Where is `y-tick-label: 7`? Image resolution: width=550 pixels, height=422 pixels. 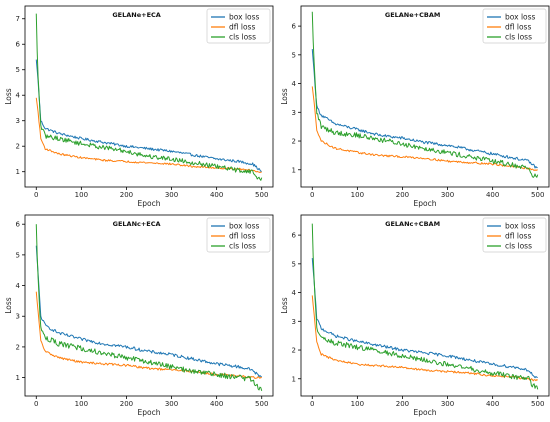
y-tick-label: 7 is located at coordinates (18, 19).